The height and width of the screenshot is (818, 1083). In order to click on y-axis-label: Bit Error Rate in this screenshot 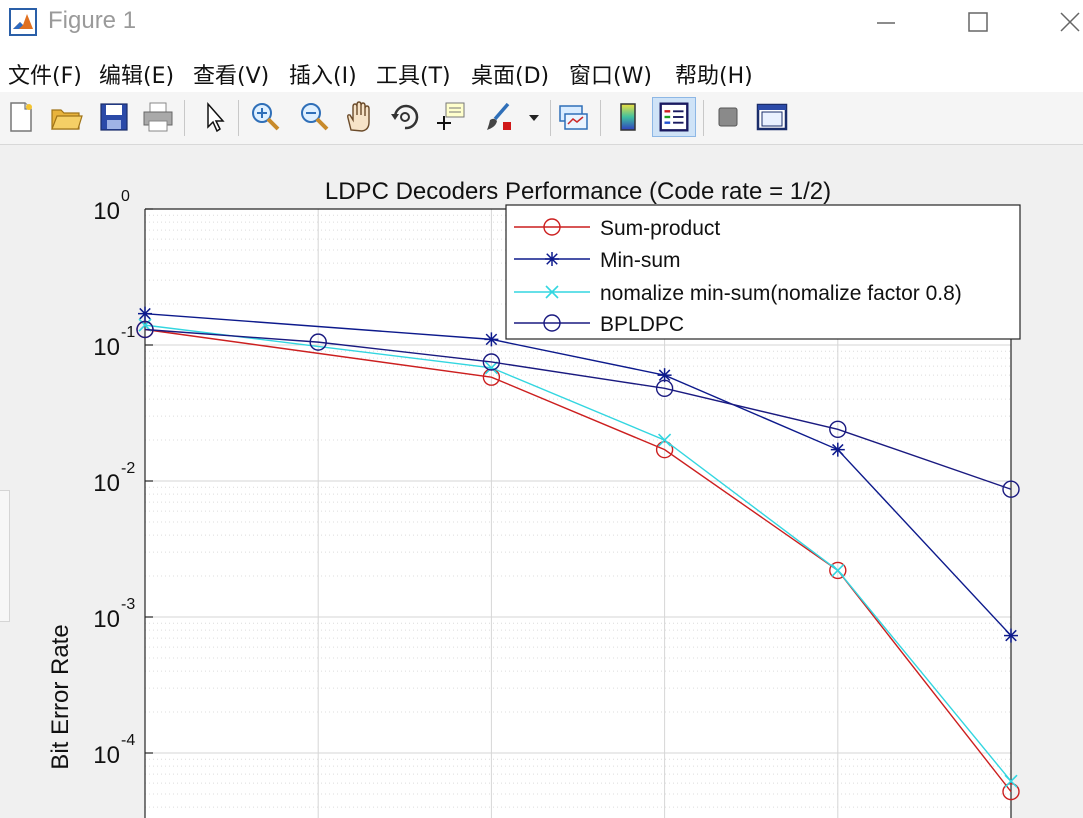, I will do `click(60, 696)`.